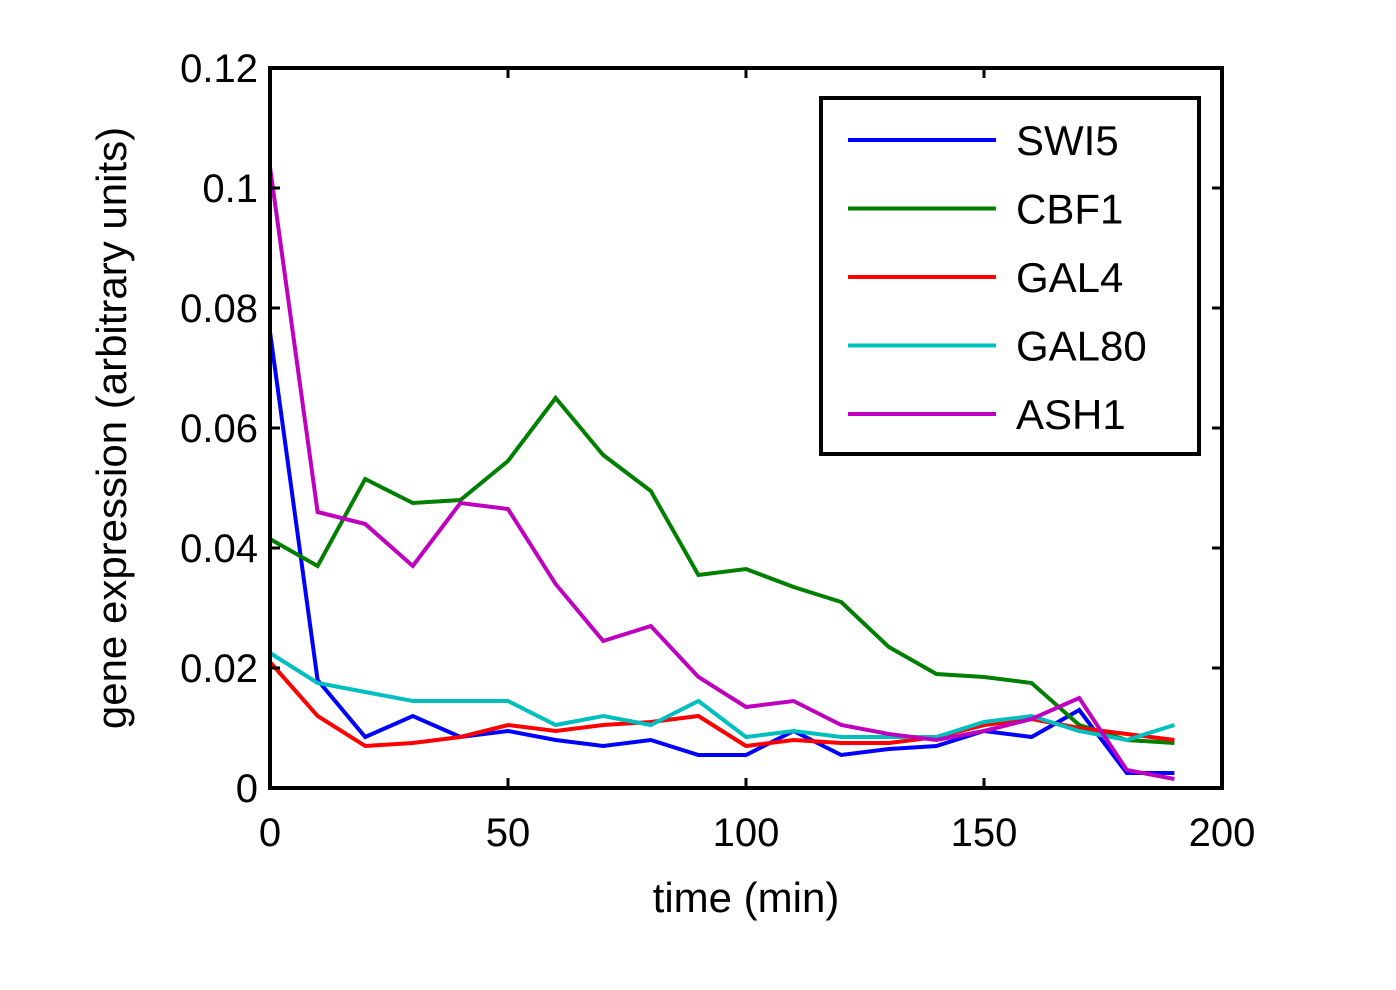  Describe the element at coordinates (1010, 276) in the screenshot. I see `legend: SWI5 CBF1 GAL4 GAL80 ASH1` at that location.